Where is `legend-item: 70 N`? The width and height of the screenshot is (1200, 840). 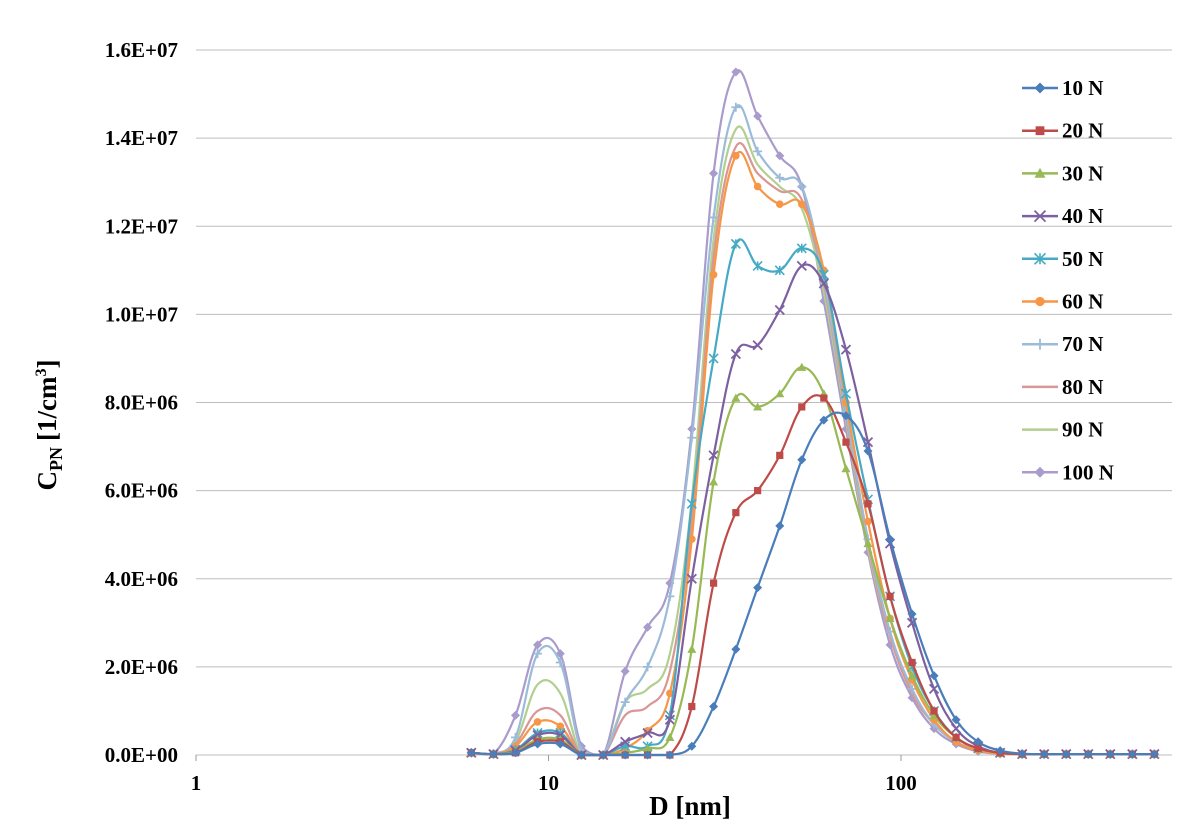 legend-item: 70 N is located at coordinates (1062, 344).